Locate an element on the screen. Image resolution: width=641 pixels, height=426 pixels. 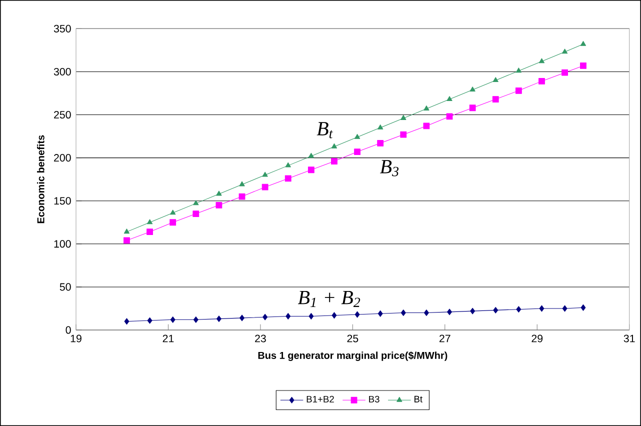
x-tick-label: 19 is located at coordinates (76, 338).